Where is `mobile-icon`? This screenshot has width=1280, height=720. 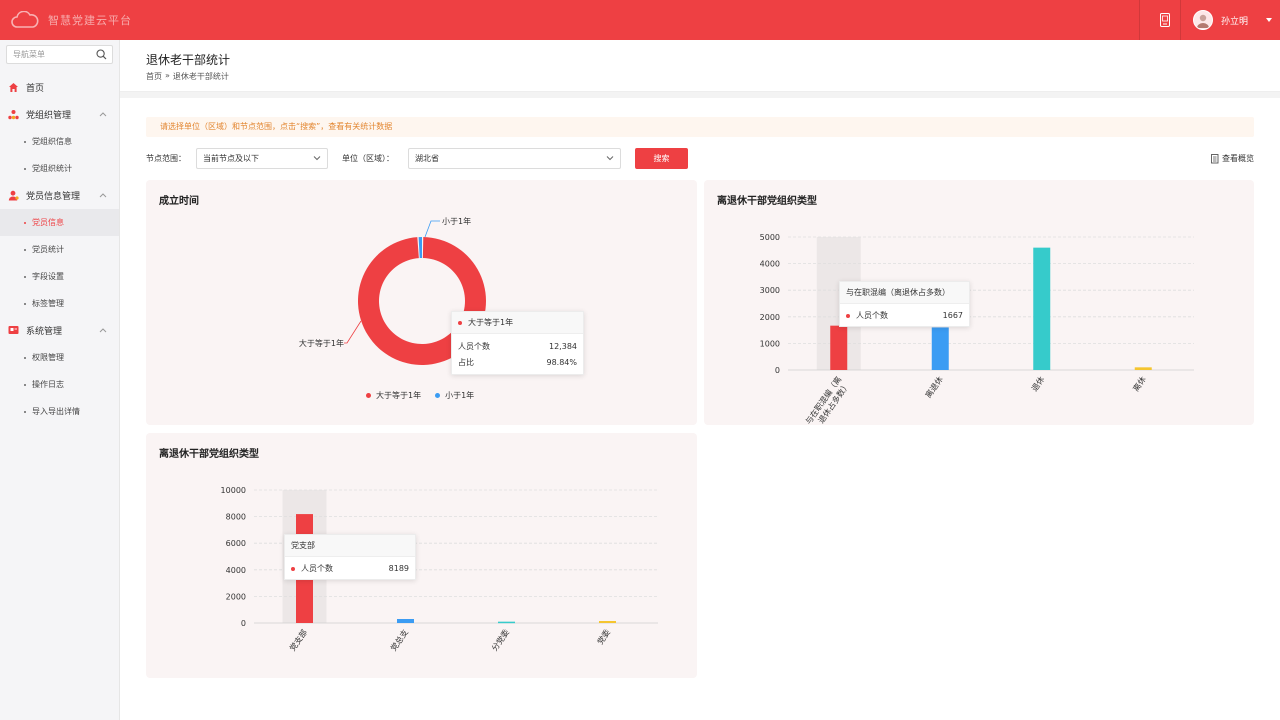
mobile-icon is located at coordinates (1165, 20).